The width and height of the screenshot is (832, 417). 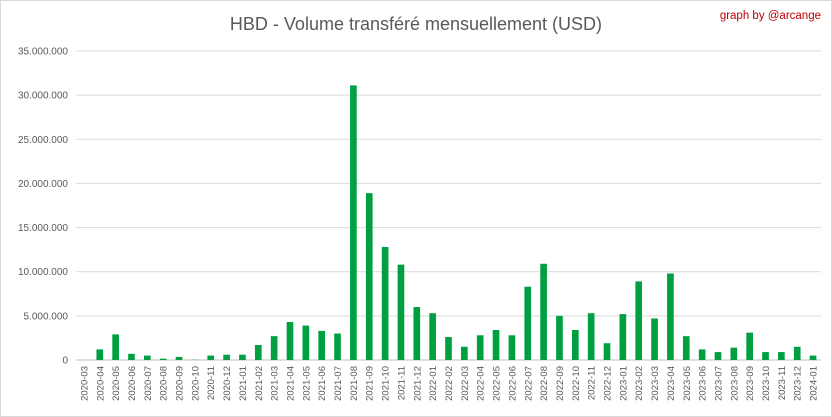 What do you see at coordinates (259, 383) in the screenshot?
I see `x-tick-label: 2021-02` at bounding box center [259, 383].